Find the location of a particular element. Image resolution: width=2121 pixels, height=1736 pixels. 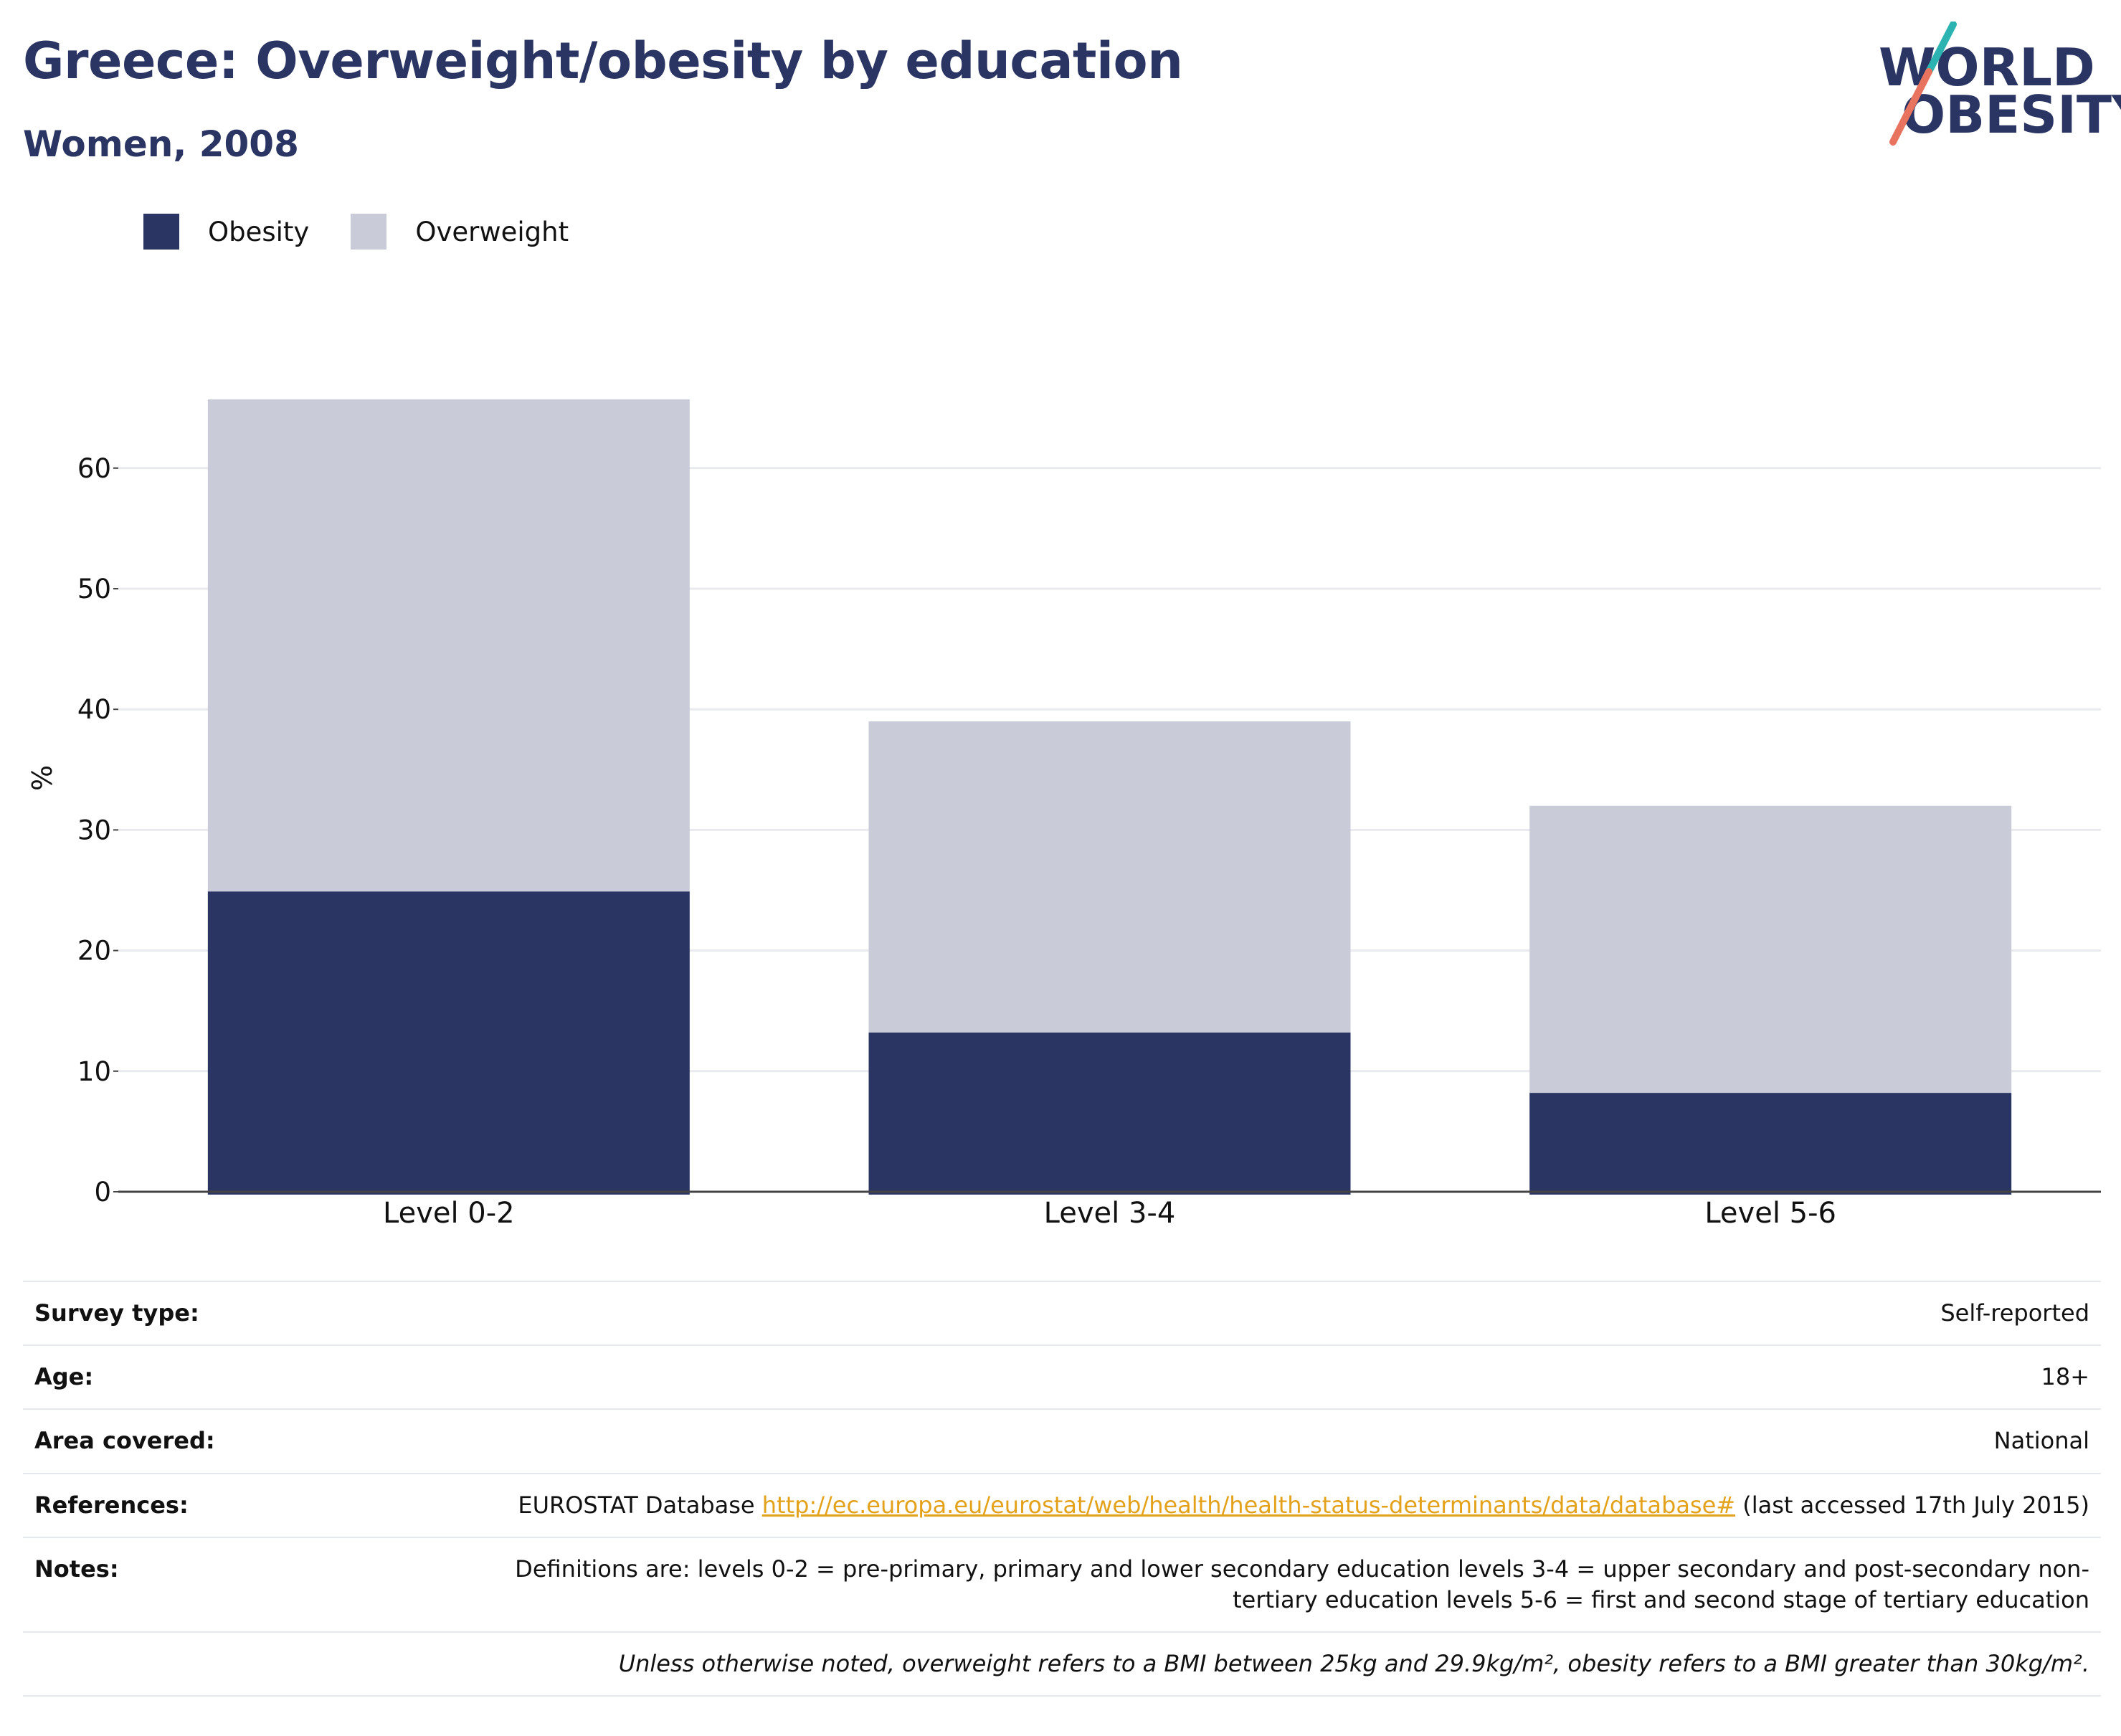

logo-text-line1: WORLD is located at coordinates (1987, 67).